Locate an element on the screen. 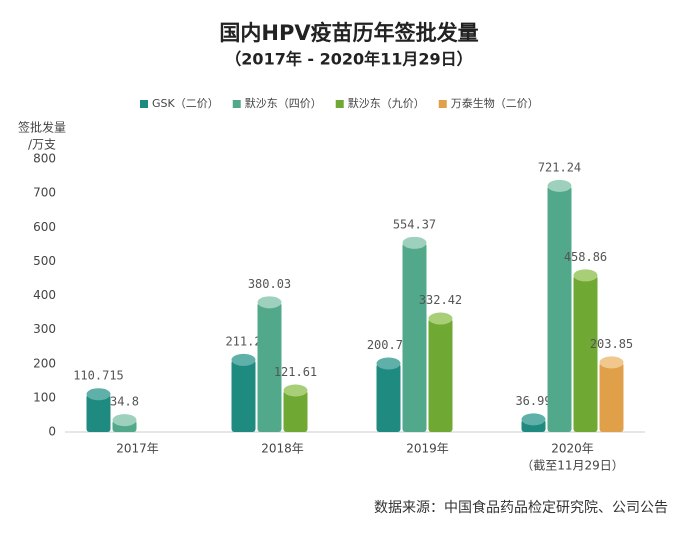 The height and width of the screenshot is (536, 699). value-label: 721.24 is located at coordinates (559, 167).